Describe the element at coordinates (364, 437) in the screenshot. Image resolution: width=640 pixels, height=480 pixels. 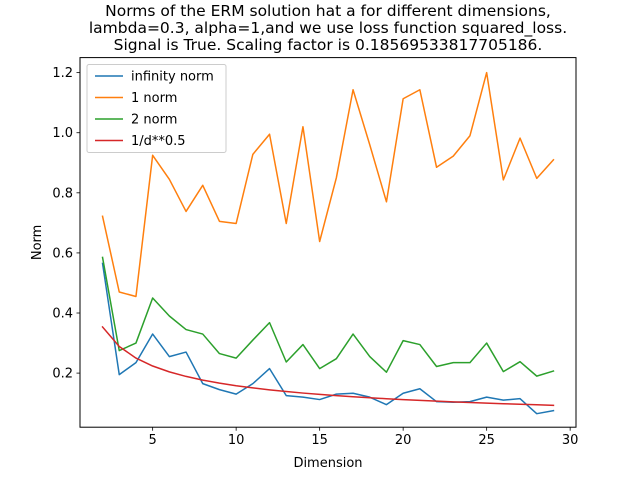
I see `x-axis-ticks: 5 10 15 20 25 30` at that location.